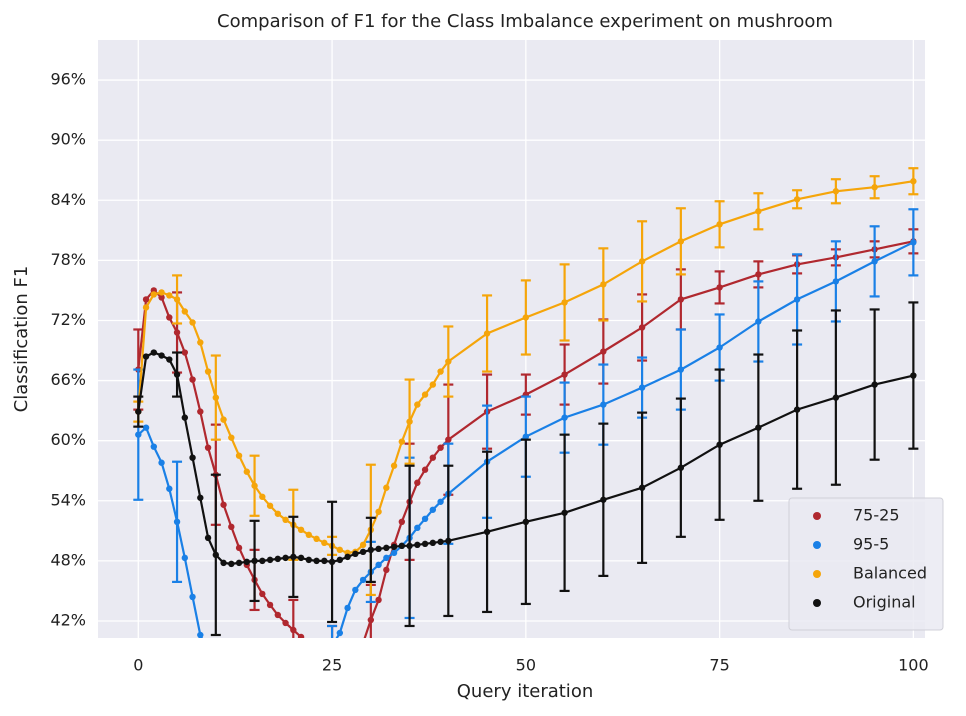  What do you see at coordinates (884, 602) in the screenshot?
I see `legend-label: Original` at bounding box center [884, 602].